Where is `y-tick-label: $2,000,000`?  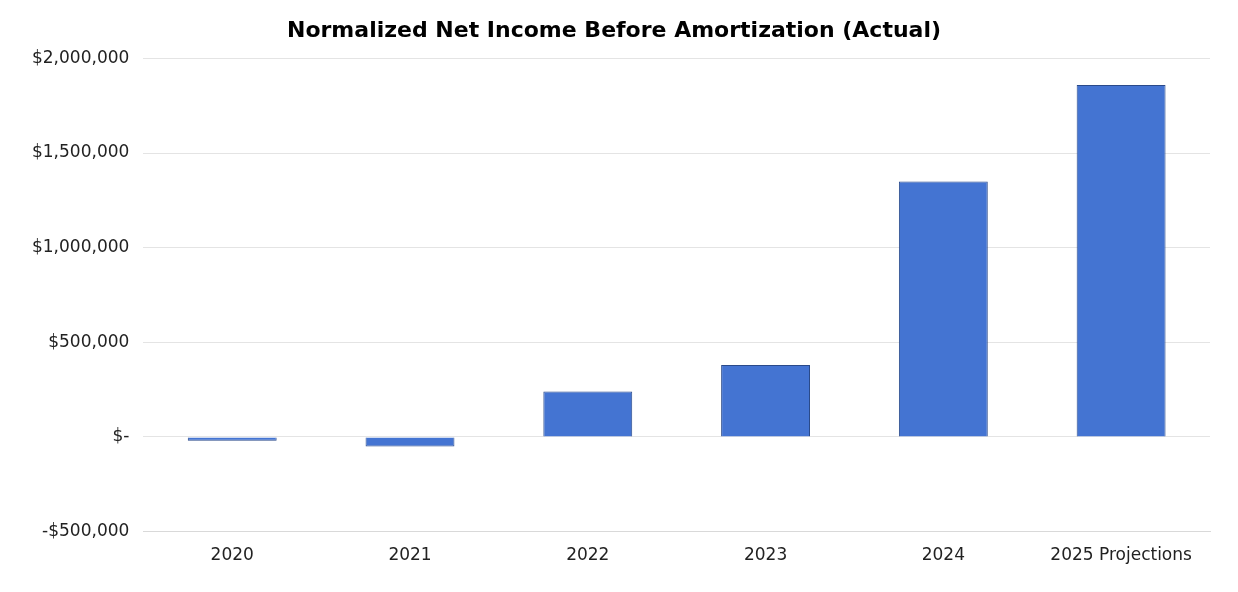 y-tick-label: $2,000,000 is located at coordinates (80, 56).